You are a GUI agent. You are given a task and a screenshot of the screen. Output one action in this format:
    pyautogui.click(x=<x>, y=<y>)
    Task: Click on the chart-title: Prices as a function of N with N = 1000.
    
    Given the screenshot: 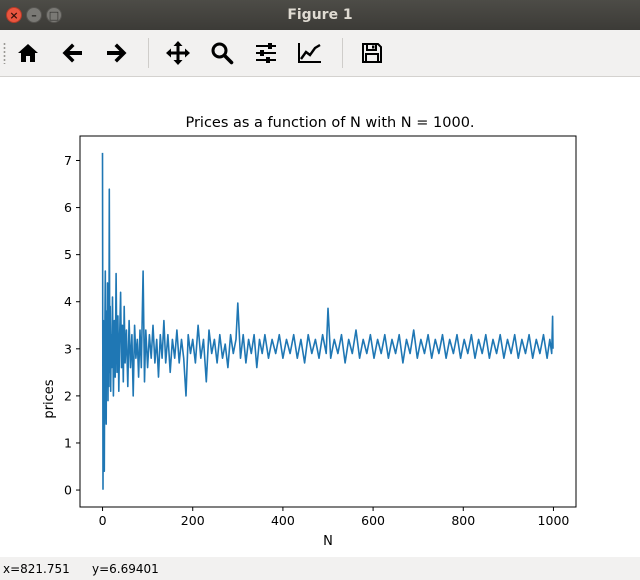 What is the action you would take?
    pyautogui.click(x=329, y=123)
    